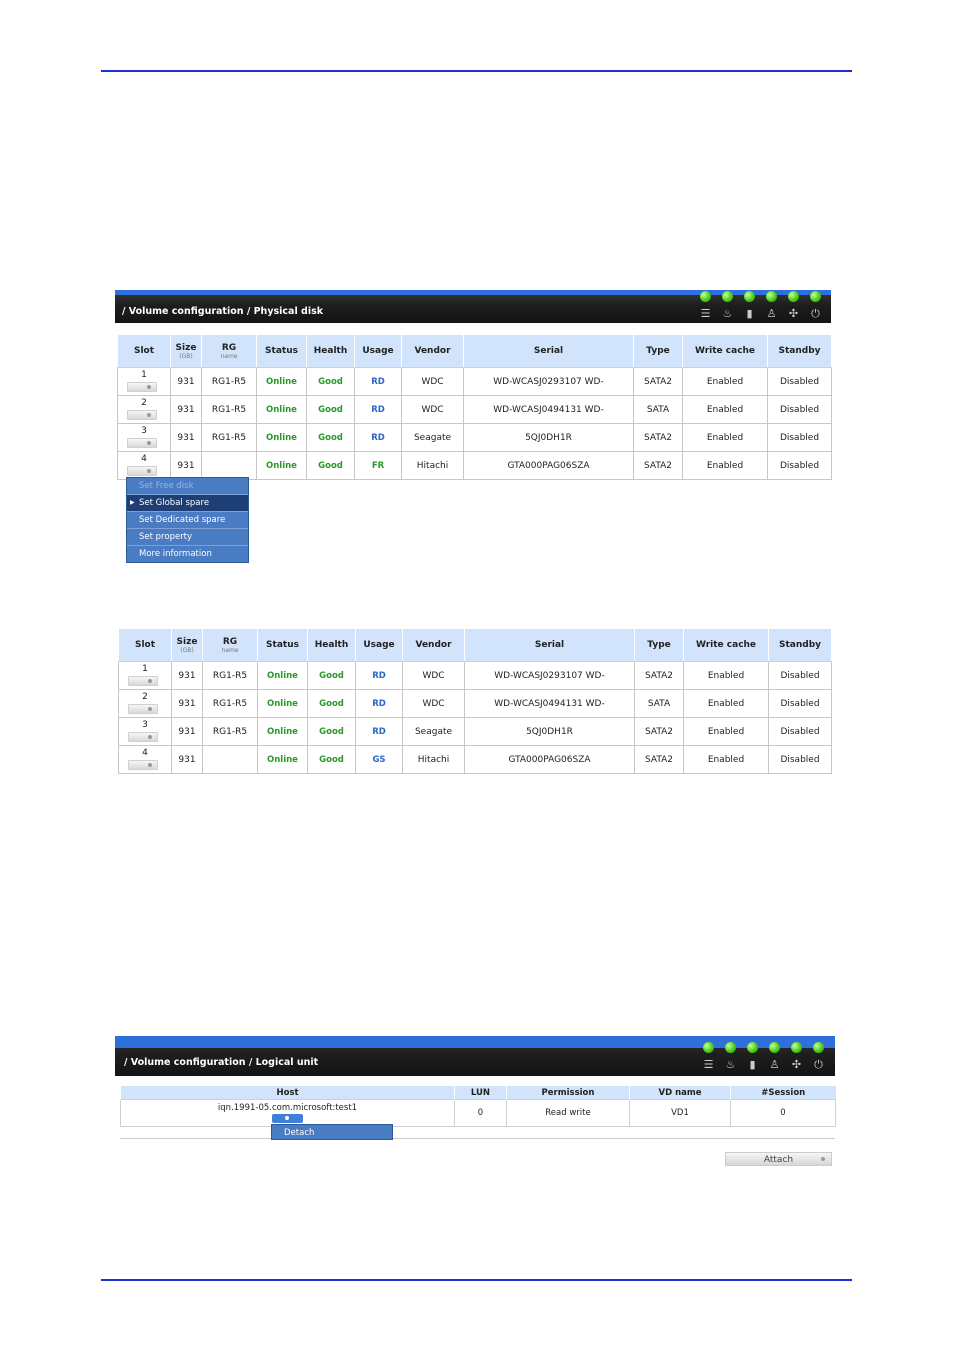 The height and width of the screenshot is (1350, 954). Describe the element at coordinates (287, 1118) in the screenshot. I see `host-menu-button` at that location.